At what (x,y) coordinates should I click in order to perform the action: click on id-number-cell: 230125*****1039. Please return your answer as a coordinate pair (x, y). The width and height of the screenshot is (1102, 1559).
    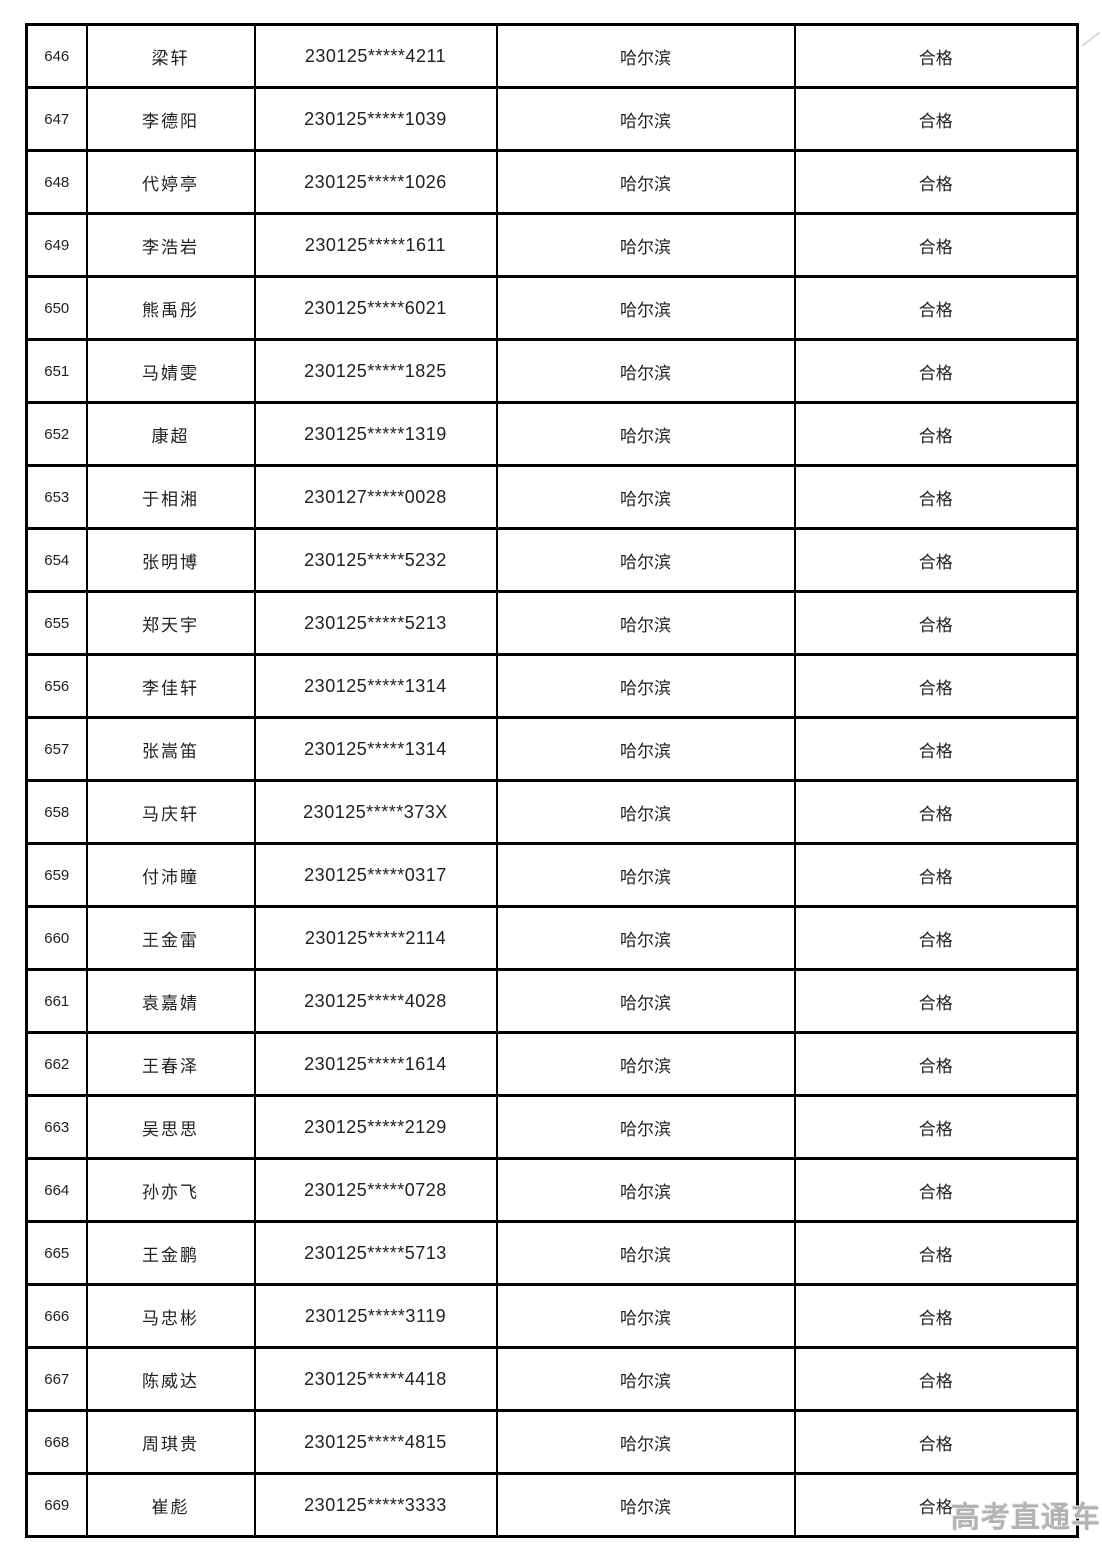
    Looking at the image, I should click on (375, 119).